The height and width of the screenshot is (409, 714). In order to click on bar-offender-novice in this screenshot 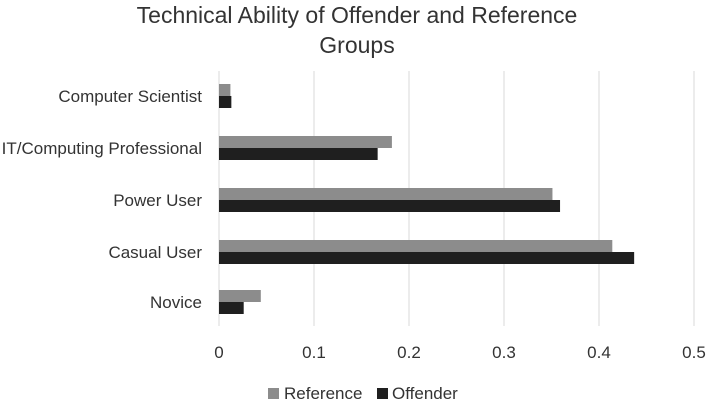, I will do `click(231, 308)`.